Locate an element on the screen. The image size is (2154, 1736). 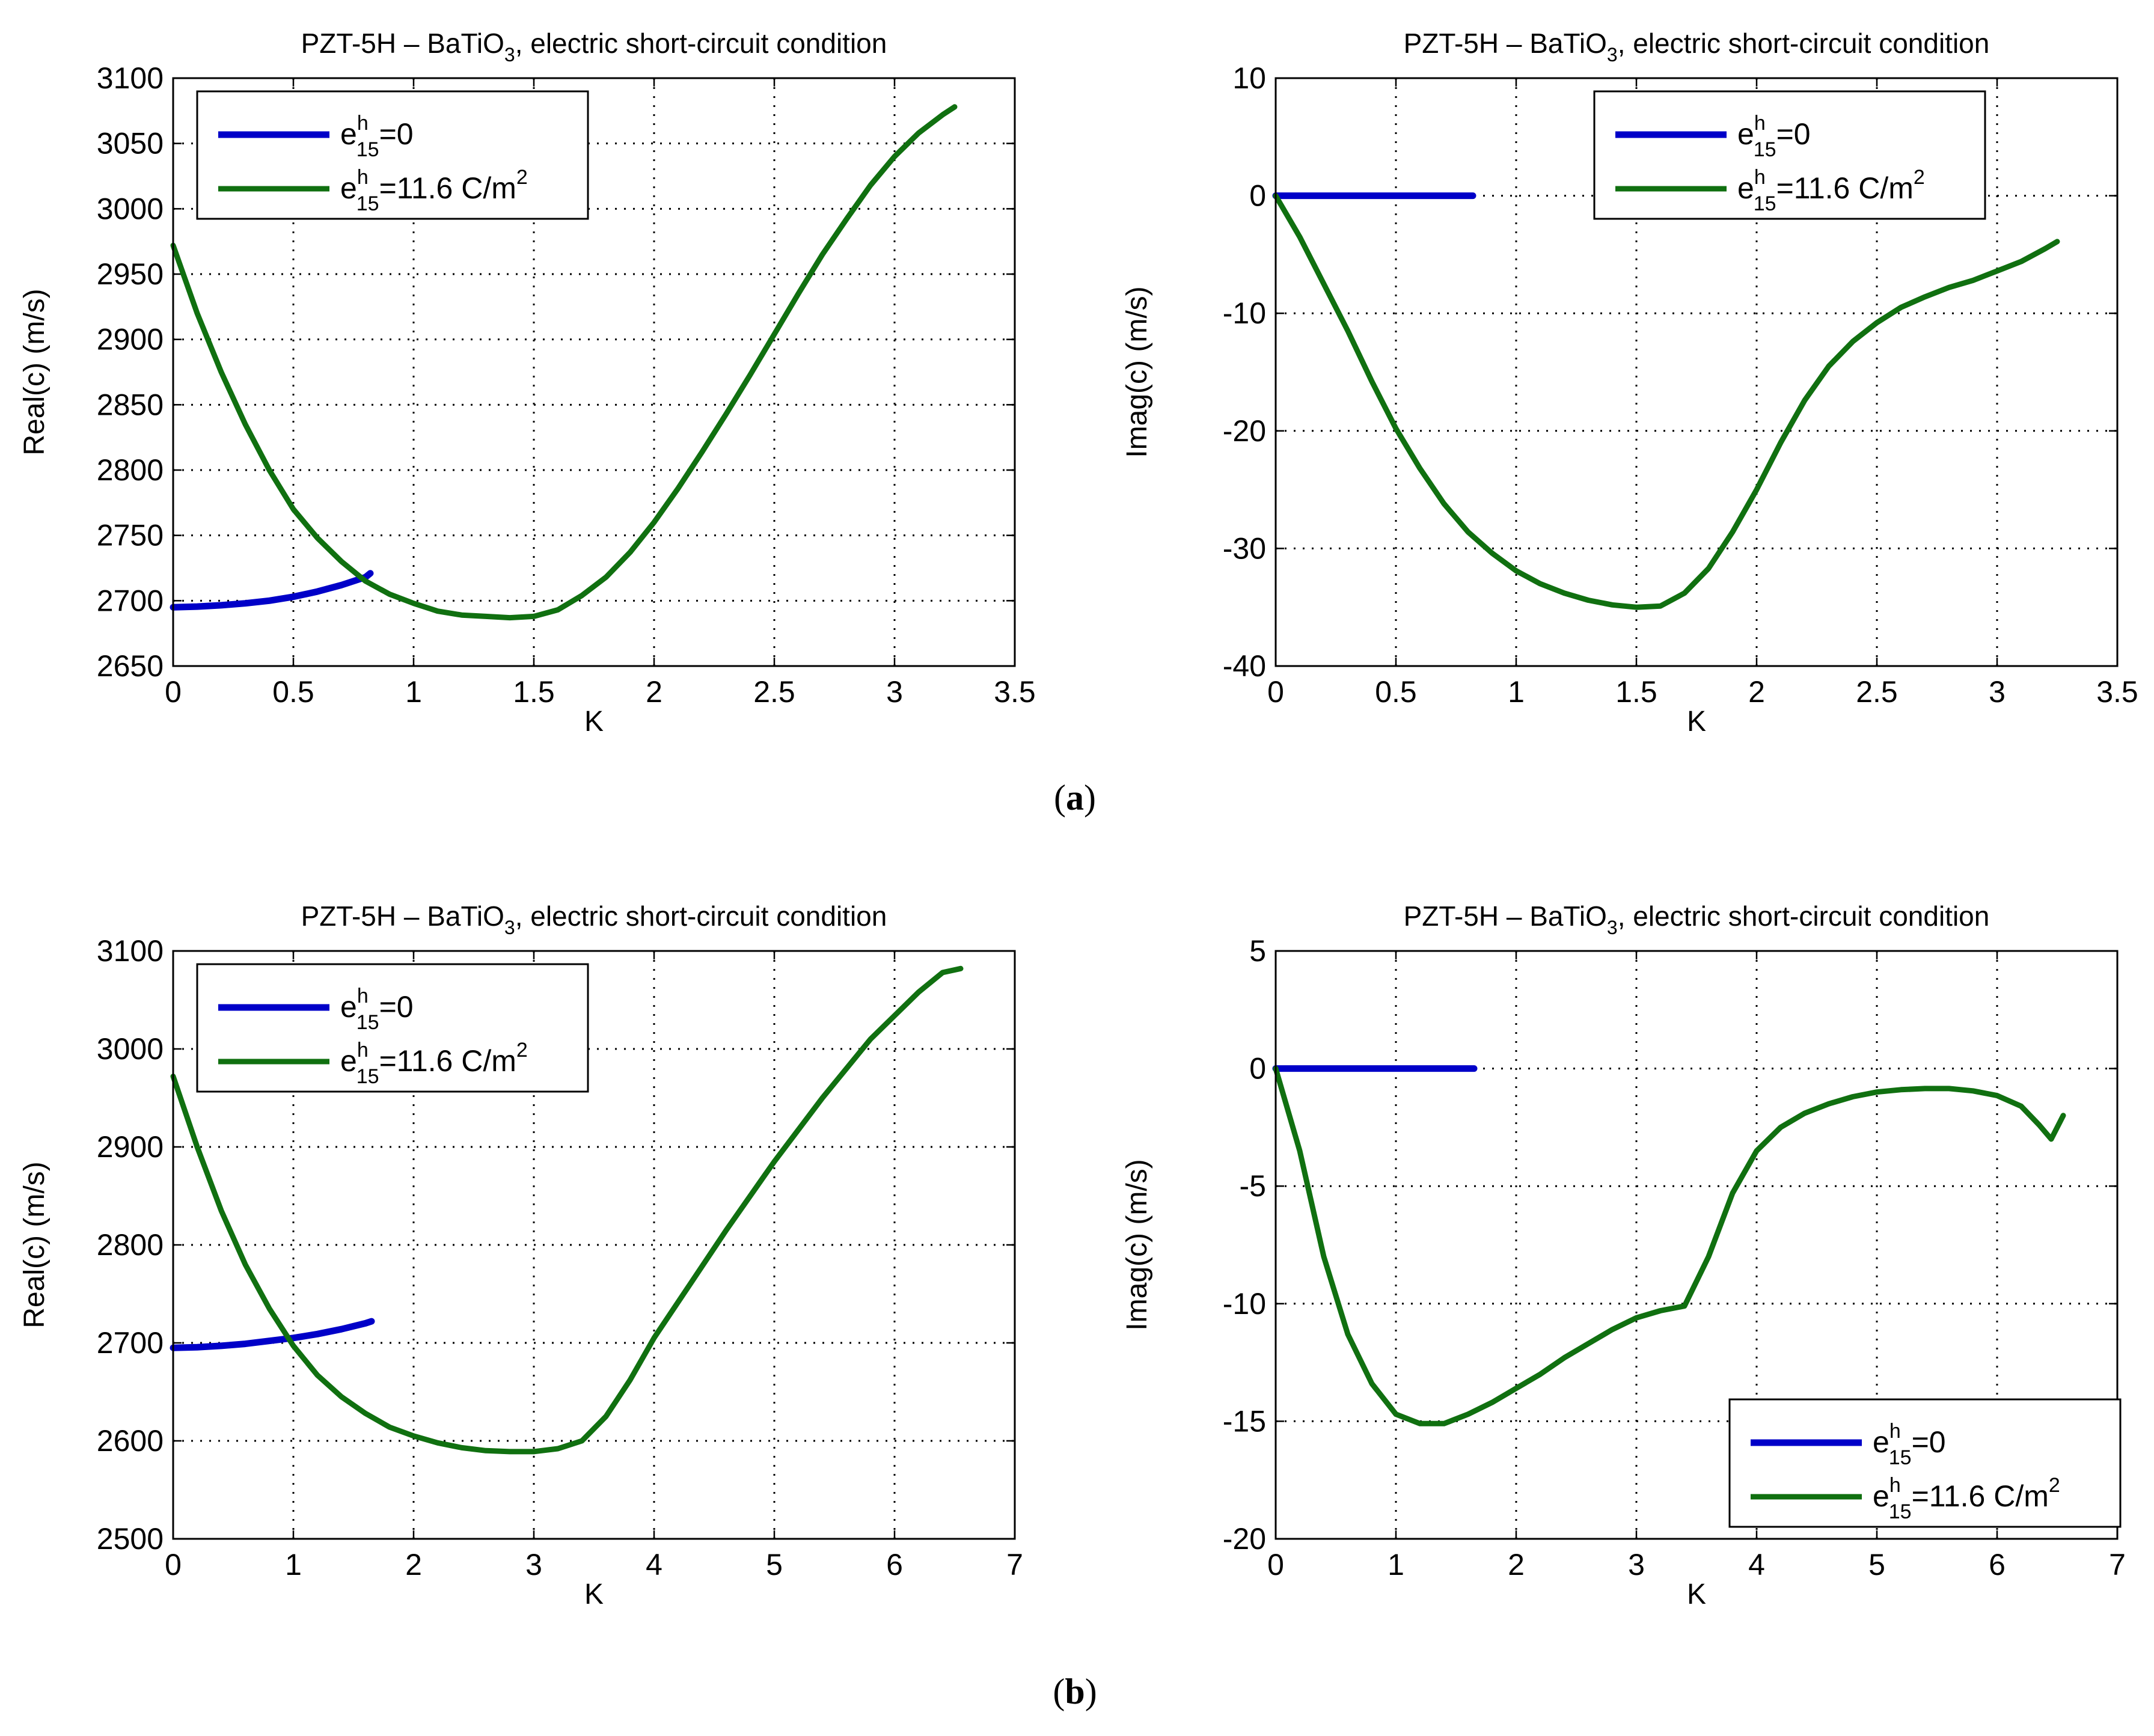
x-tick-label: 4 is located at coordinates (654, 1565).